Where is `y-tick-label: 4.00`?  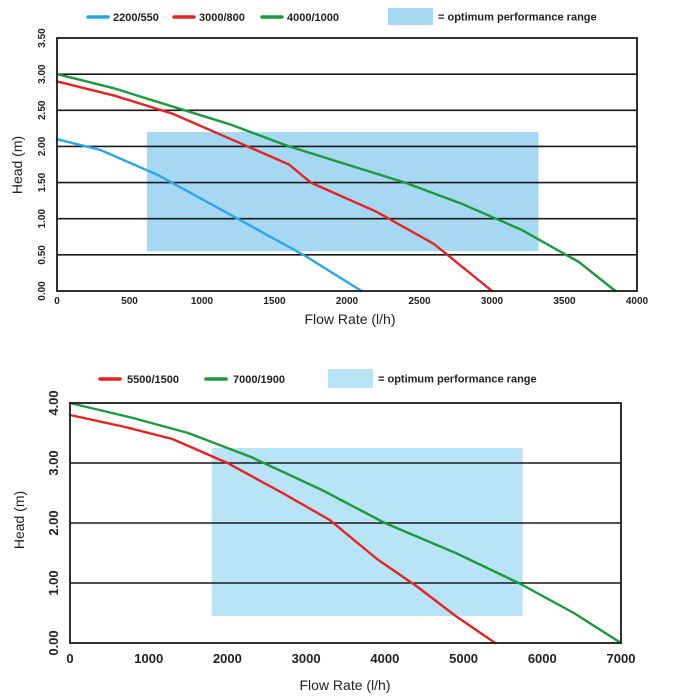
y-tick-label: 4.00 is located at coordinates (53, 402).